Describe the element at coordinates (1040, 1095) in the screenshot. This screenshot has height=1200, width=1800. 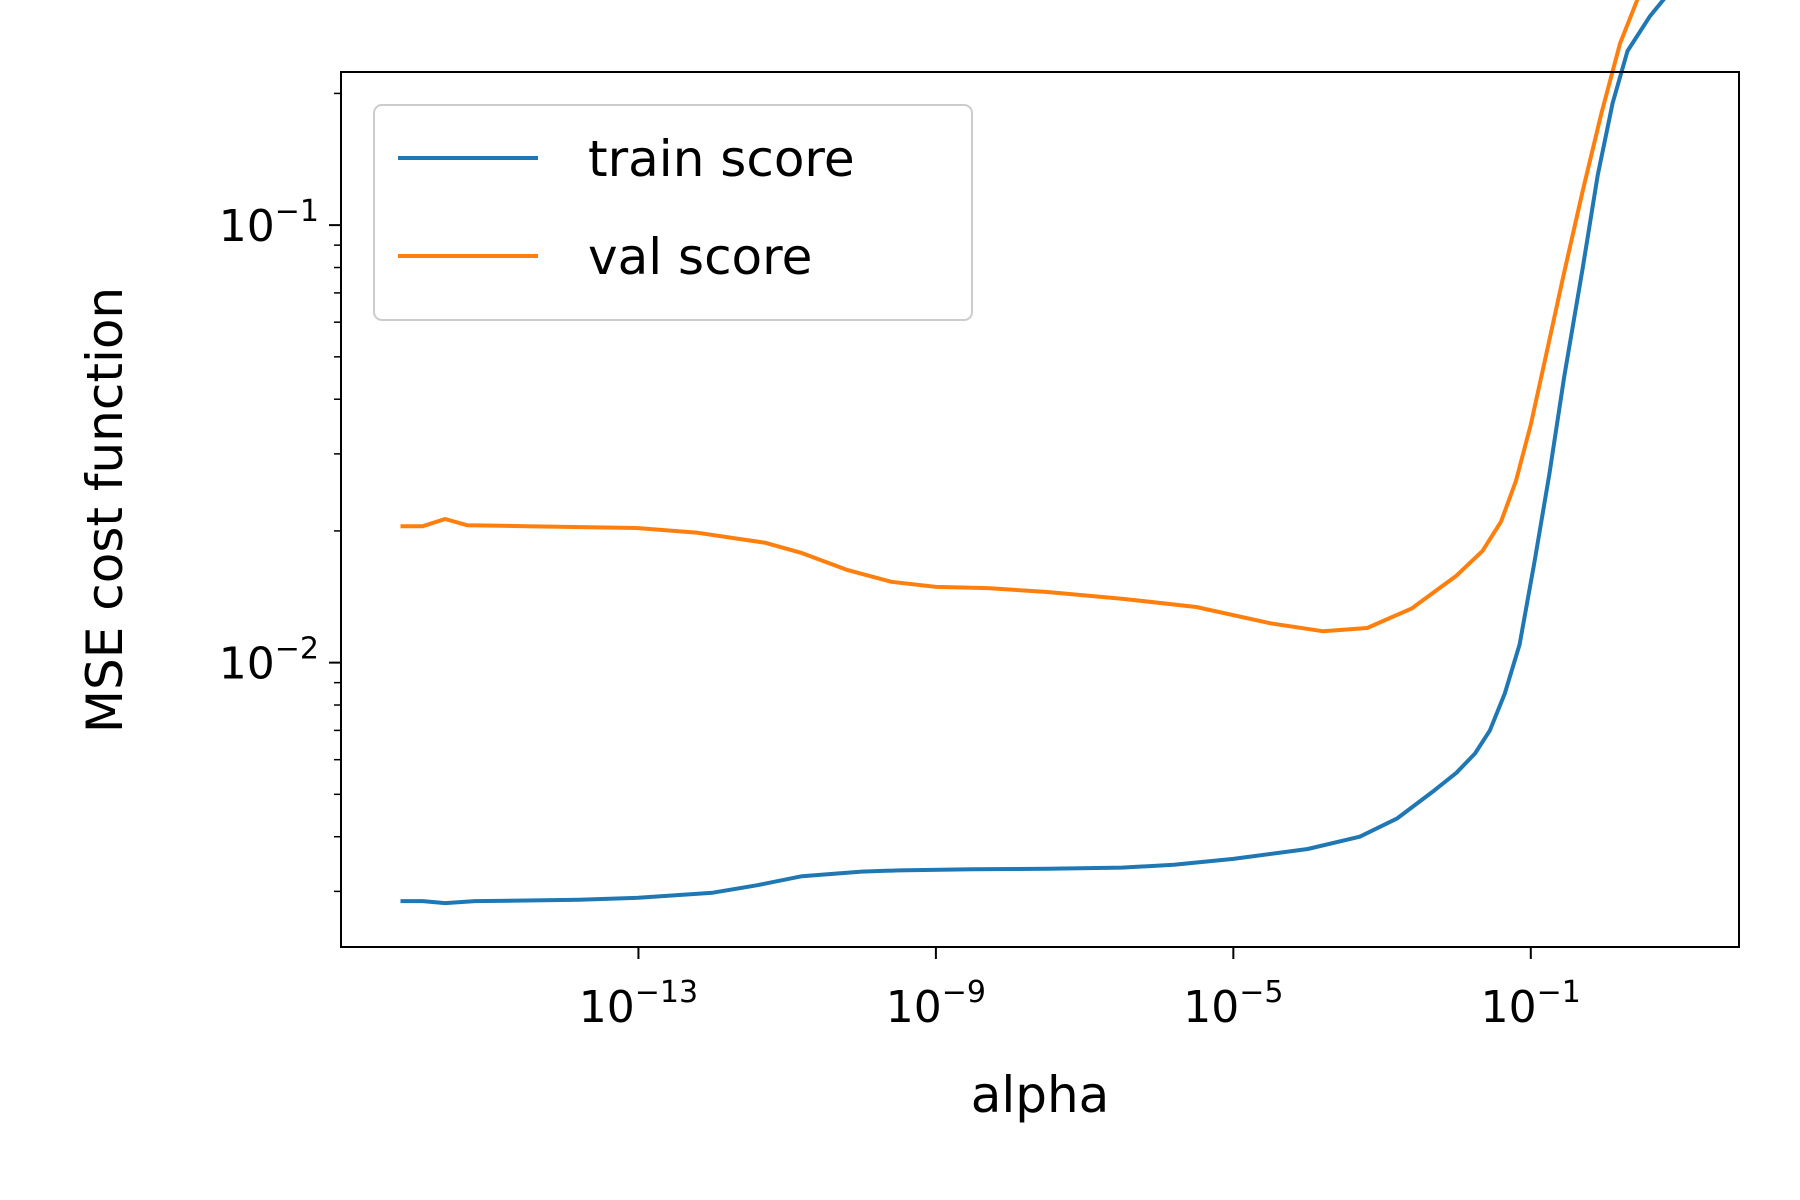
I see `x-axis-label: alpha` at that location.